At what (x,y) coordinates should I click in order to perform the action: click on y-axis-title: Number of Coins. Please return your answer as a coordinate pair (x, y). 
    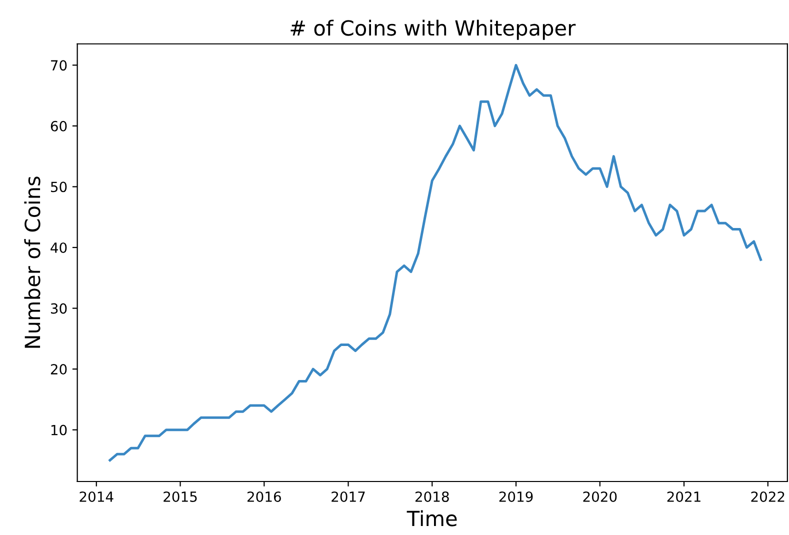
    Looking at the image, I should click on (32, 262).